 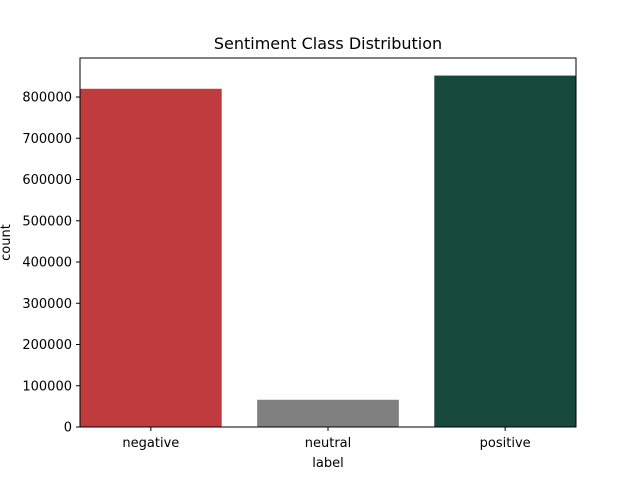 I want to click on y-tick-label: 600000, so click(x=47, y=180).